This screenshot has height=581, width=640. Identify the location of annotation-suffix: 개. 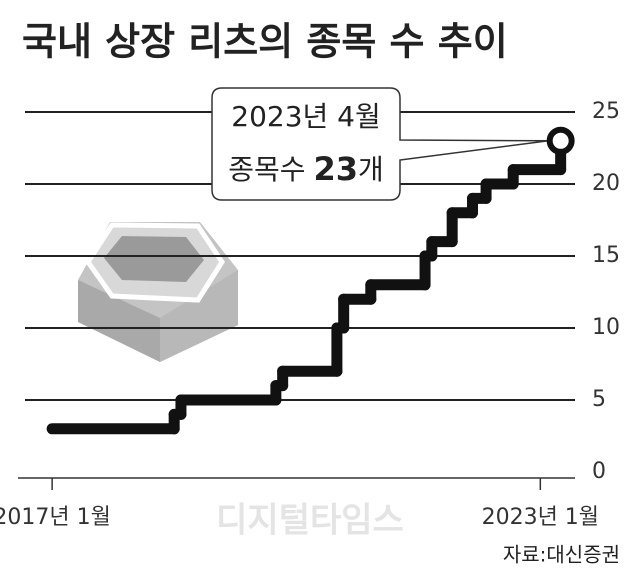
(371, 169).